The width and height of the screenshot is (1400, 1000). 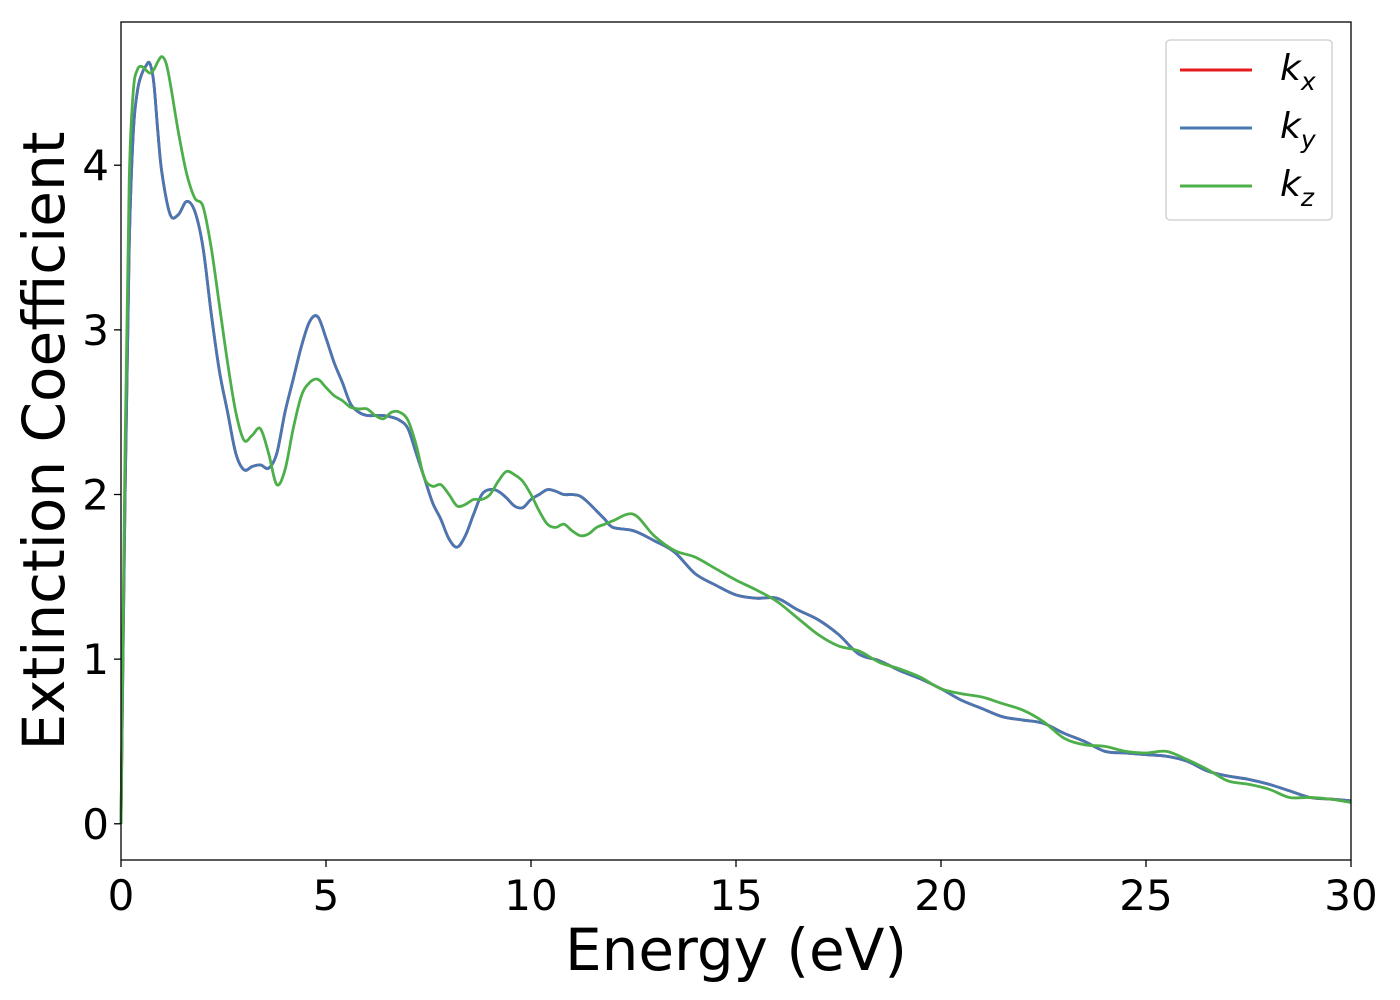 I want to click on legend-box, so click(x=1249, y=130).